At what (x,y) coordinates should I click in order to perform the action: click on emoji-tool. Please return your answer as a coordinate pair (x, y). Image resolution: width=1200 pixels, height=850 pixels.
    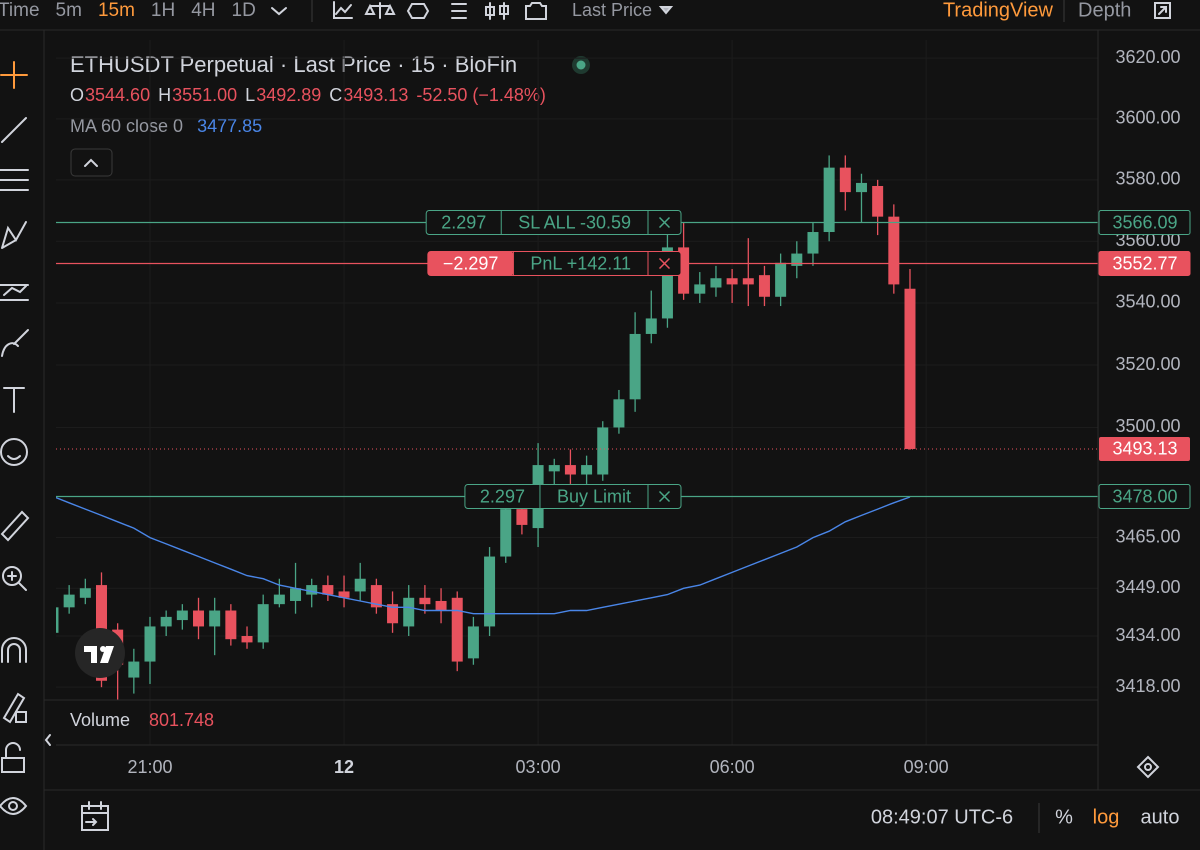
    Looking at the image, I should click on (14, 457).